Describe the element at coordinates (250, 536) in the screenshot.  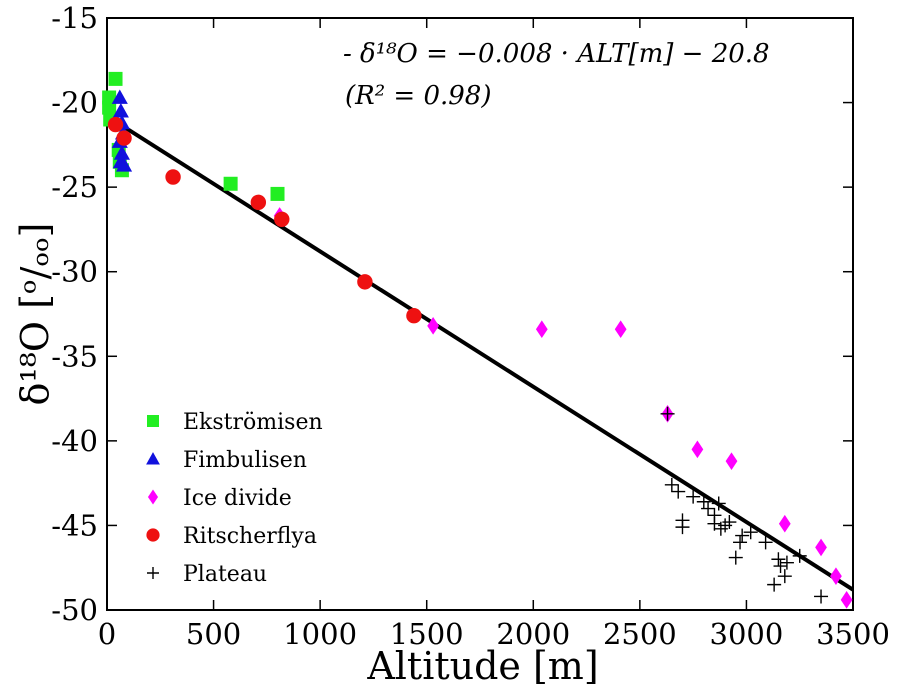
I see `legend-label: Ritscherflya` at that location.